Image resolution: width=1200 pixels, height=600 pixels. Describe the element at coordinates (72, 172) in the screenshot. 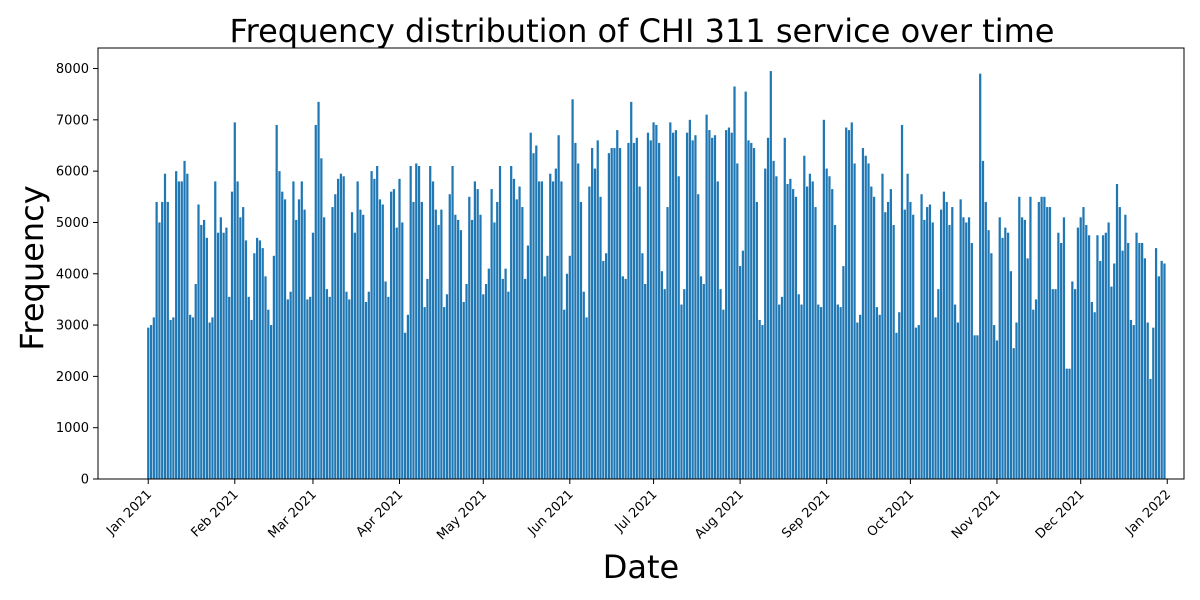

I see `y-tick-label: 6000` at that location.